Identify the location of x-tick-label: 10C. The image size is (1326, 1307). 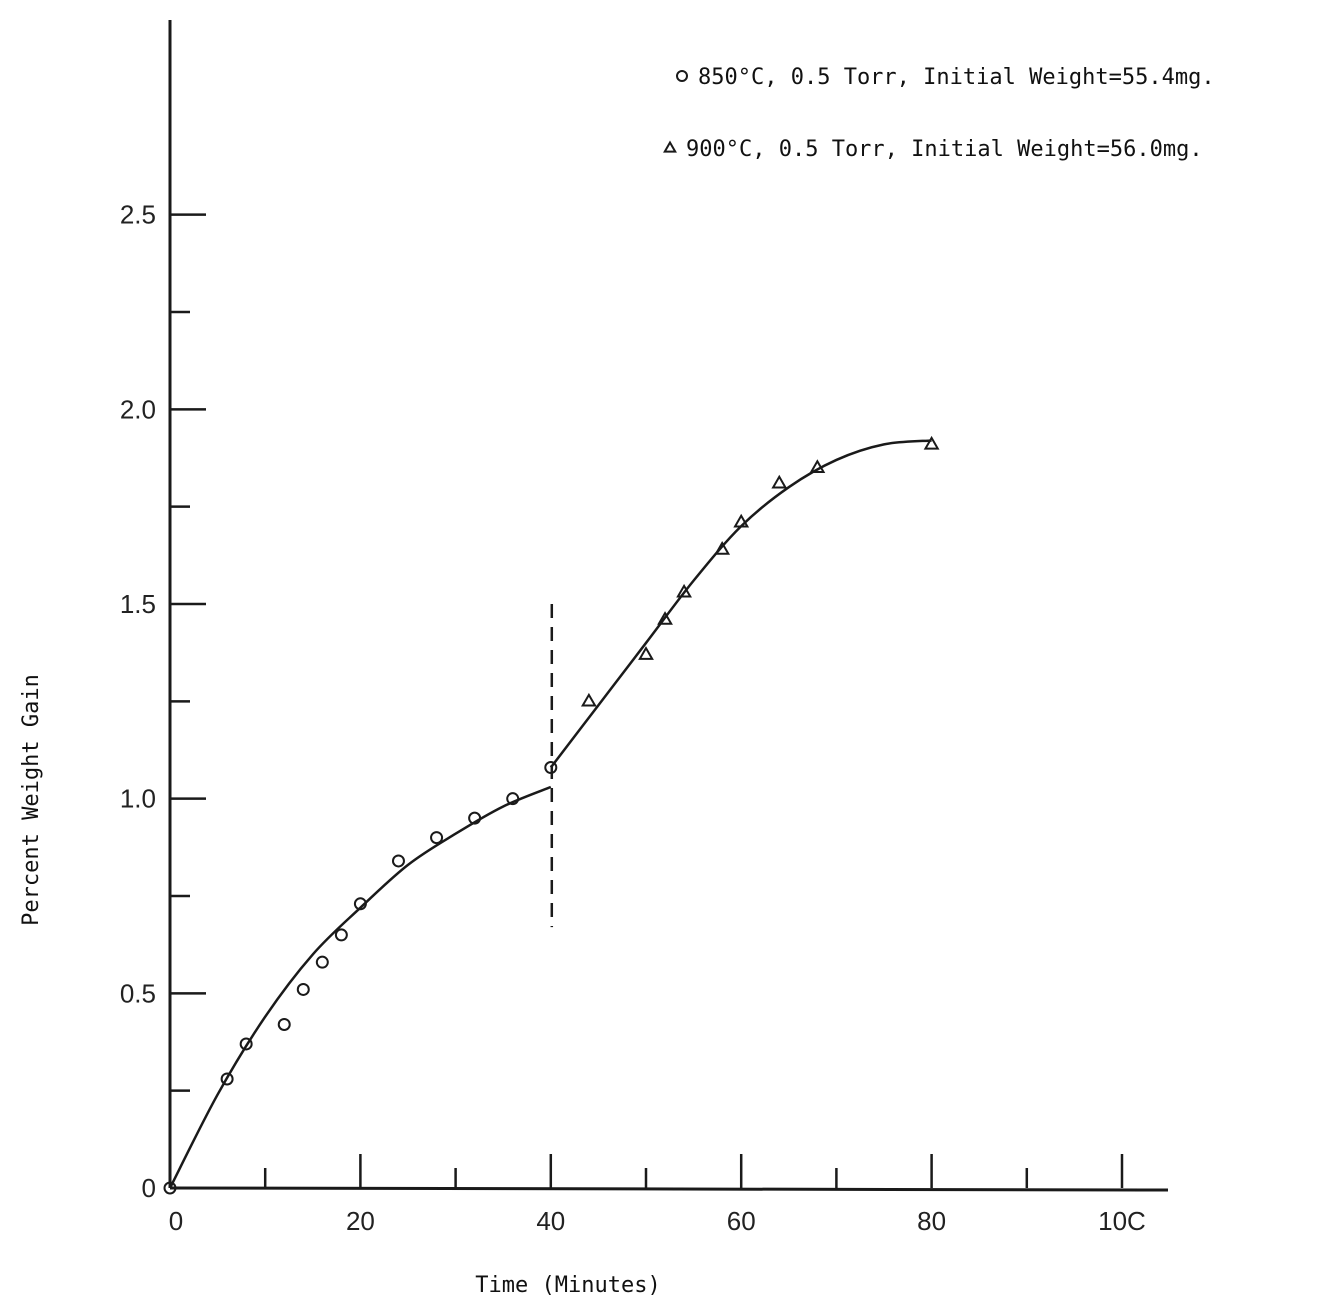
(1122, 1221).